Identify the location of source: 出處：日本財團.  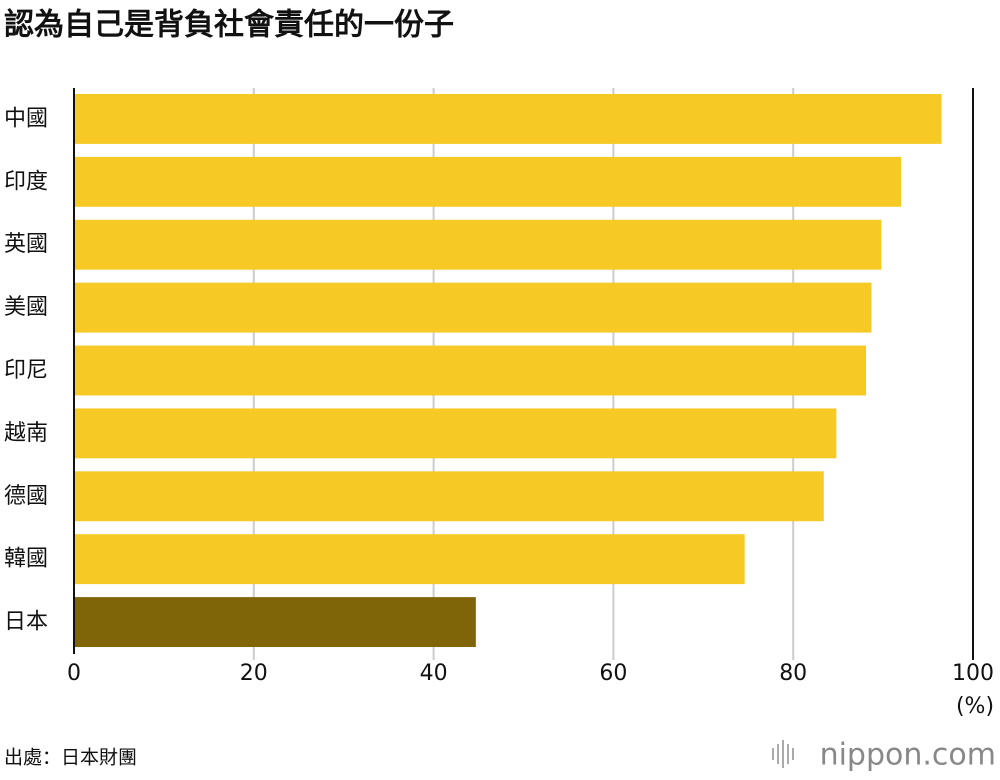
(70, 758).